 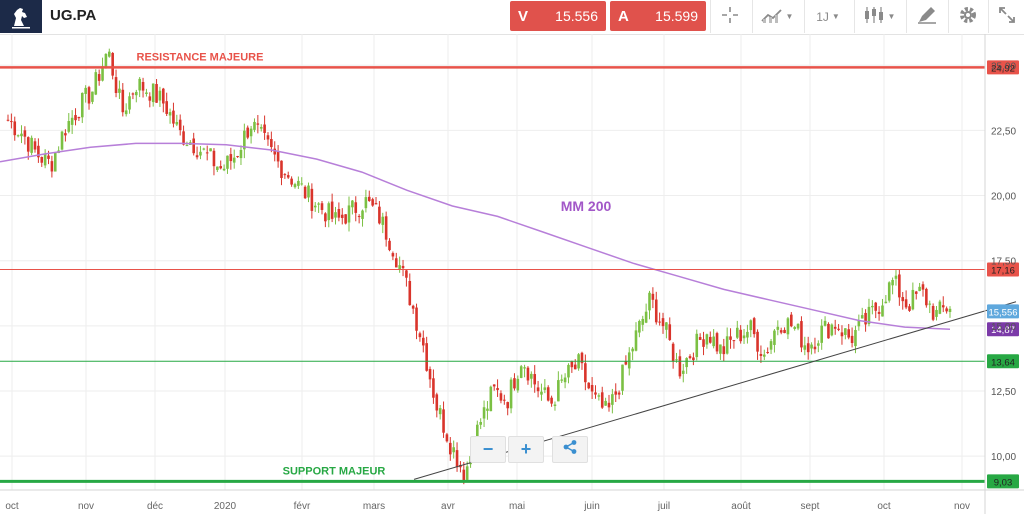 What do you see at coordinates (1003, 271) in the screenshot?
I see `level-17-tag: 17,16` at bounding box center [1003, 271].